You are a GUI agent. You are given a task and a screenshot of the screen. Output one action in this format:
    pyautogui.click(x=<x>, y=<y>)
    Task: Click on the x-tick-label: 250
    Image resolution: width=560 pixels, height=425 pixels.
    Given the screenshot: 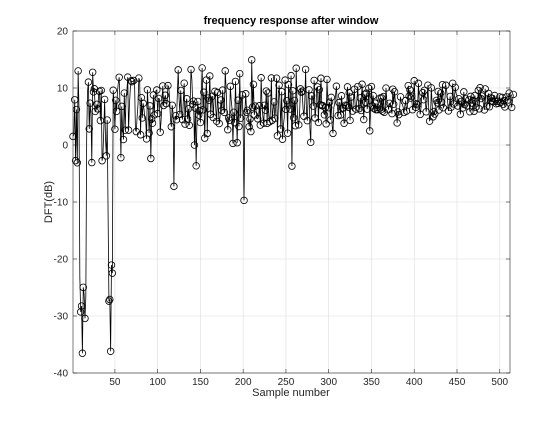 What is the action you would take?
    pyautogui.click(x=286, y=382)
    